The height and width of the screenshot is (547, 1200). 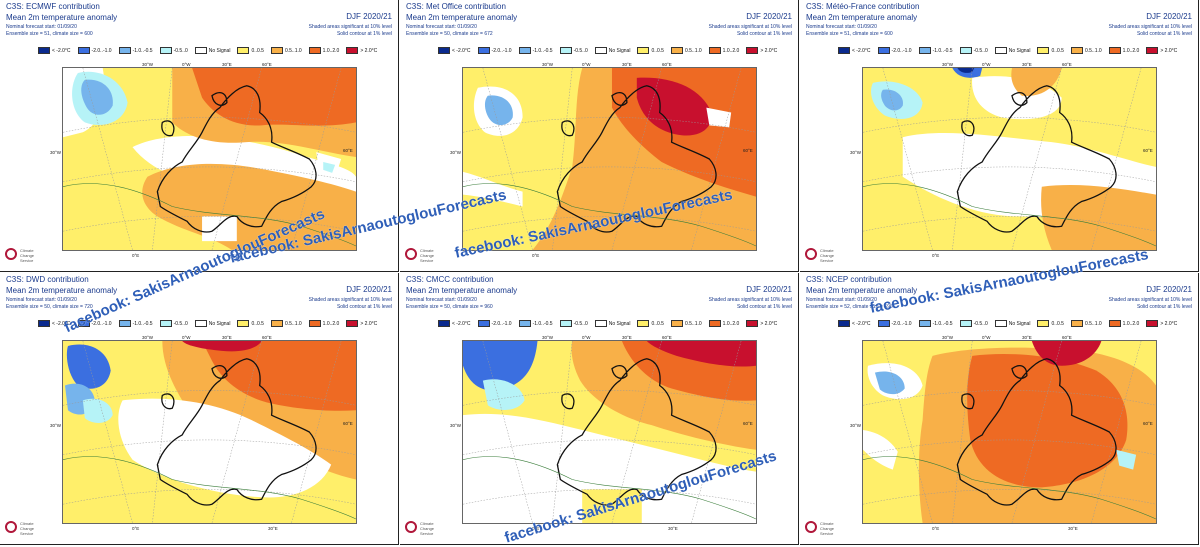 What do you see at coordinates (1036, 159) in the screenshot?
I see `coastline` at bounding box center [1036, 159].